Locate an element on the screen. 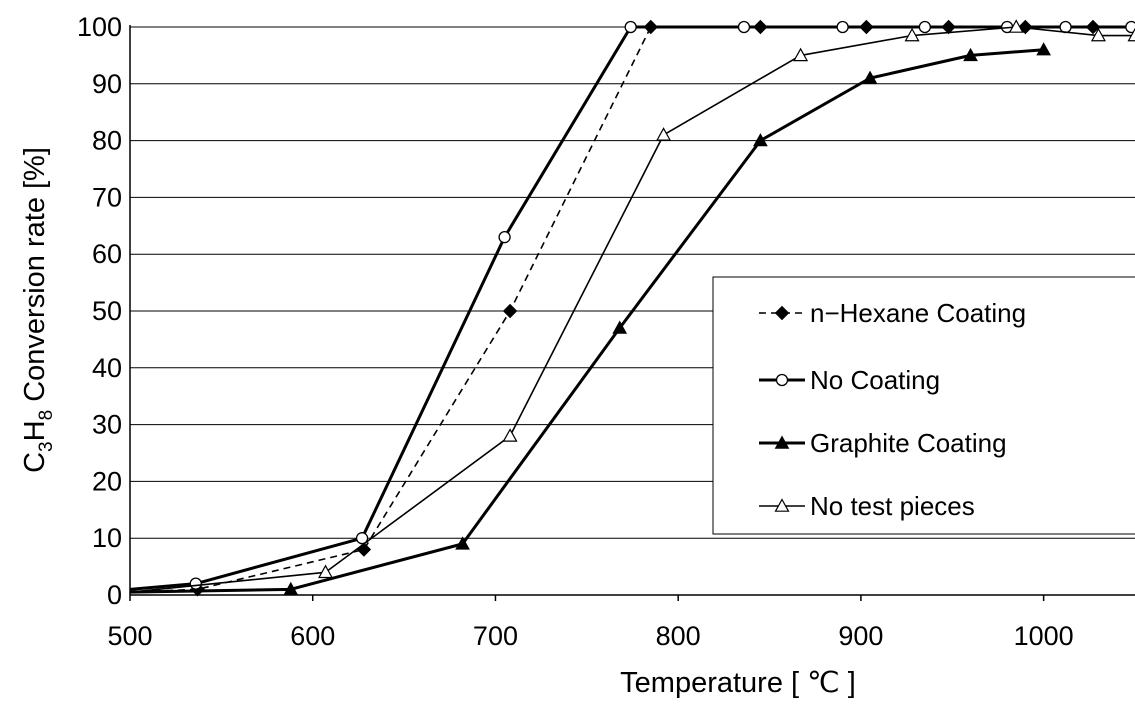  x-tick-label: 800 is located at coordinates (678, 636).